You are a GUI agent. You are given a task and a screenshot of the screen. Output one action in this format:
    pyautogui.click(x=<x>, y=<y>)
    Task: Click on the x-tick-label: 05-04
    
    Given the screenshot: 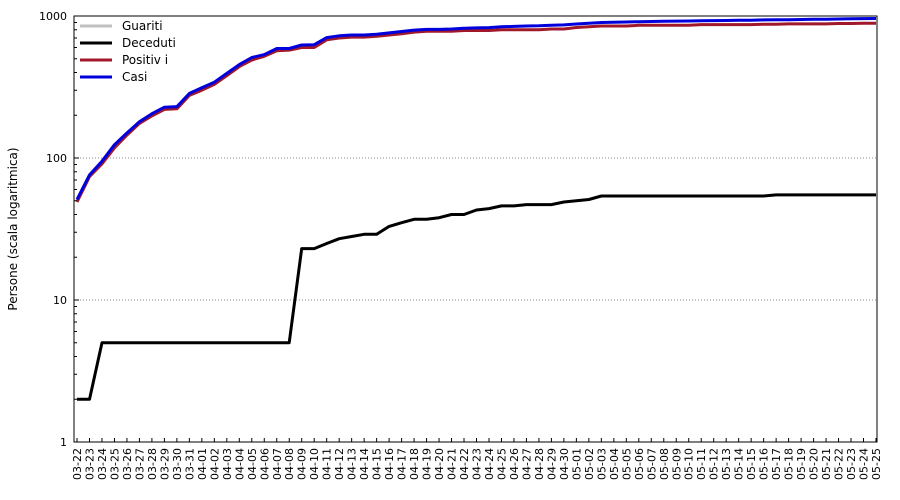 What is the action you would take?
    pyautogui.click(x=614, y=464)
    